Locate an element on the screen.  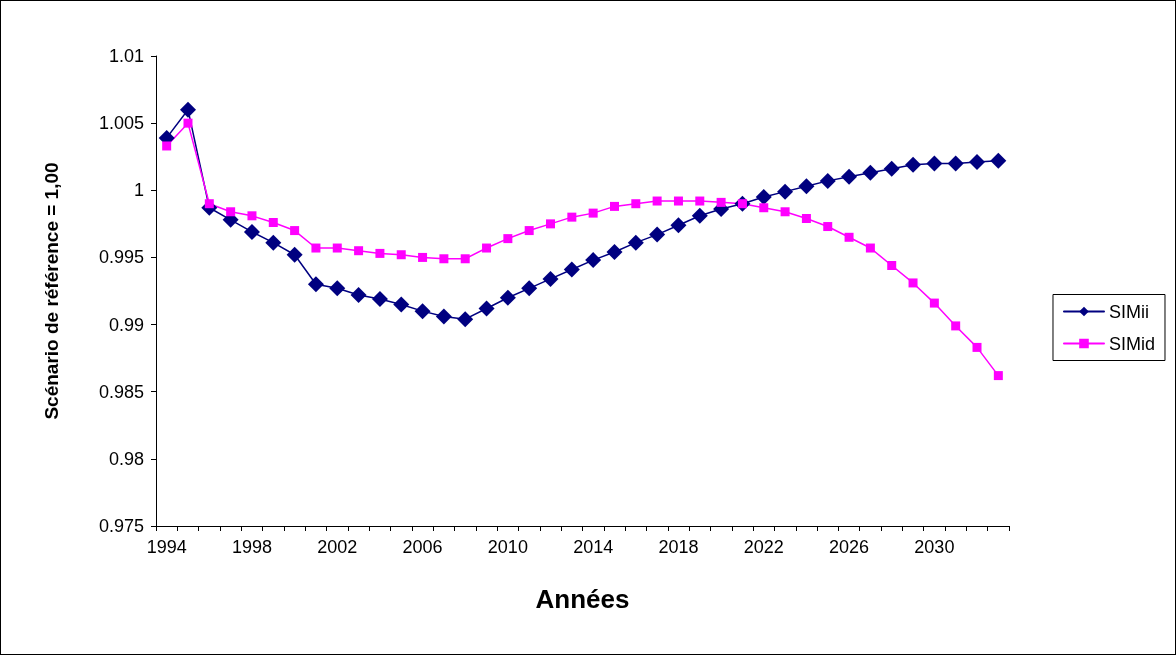
y-tick-label: 0.975 is located at coordinates (121, 526).